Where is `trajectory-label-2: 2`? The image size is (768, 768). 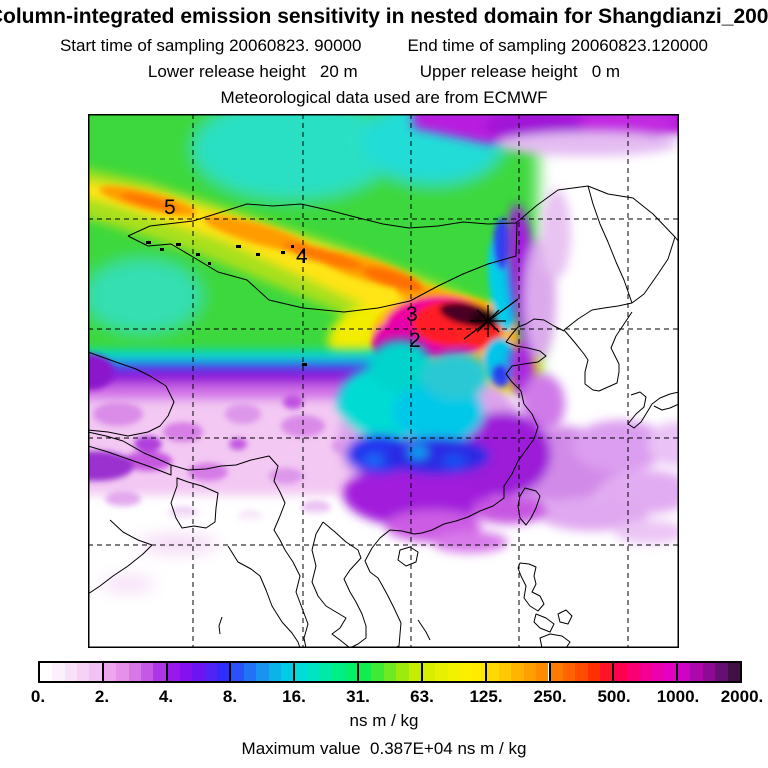
trajectory-label-2: 2 is located at coordinates (415, 340).